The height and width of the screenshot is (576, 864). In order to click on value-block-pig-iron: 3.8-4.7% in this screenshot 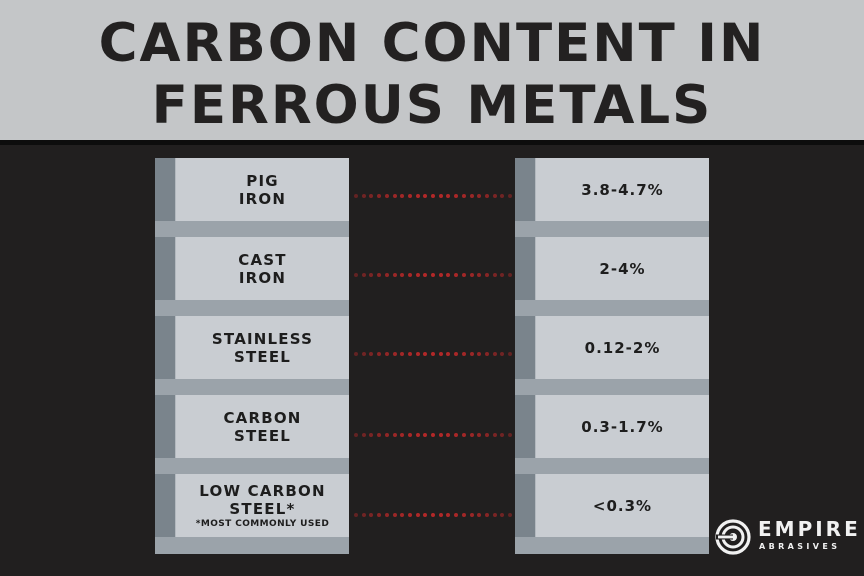, I will do `click(612, 198)`.